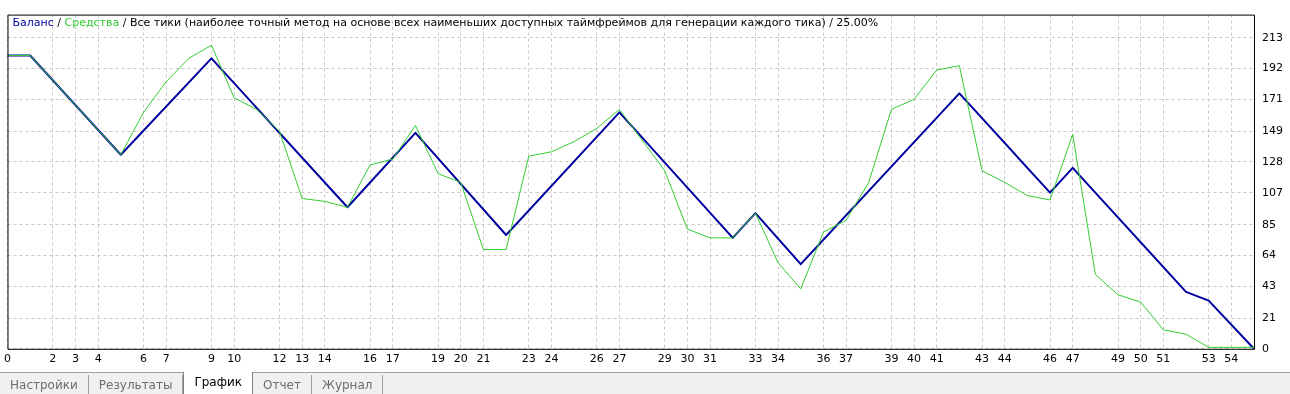 The height and width of the screenshot is (394, 1290). I want to click on x-tick-label: 40, so click(914, 359).